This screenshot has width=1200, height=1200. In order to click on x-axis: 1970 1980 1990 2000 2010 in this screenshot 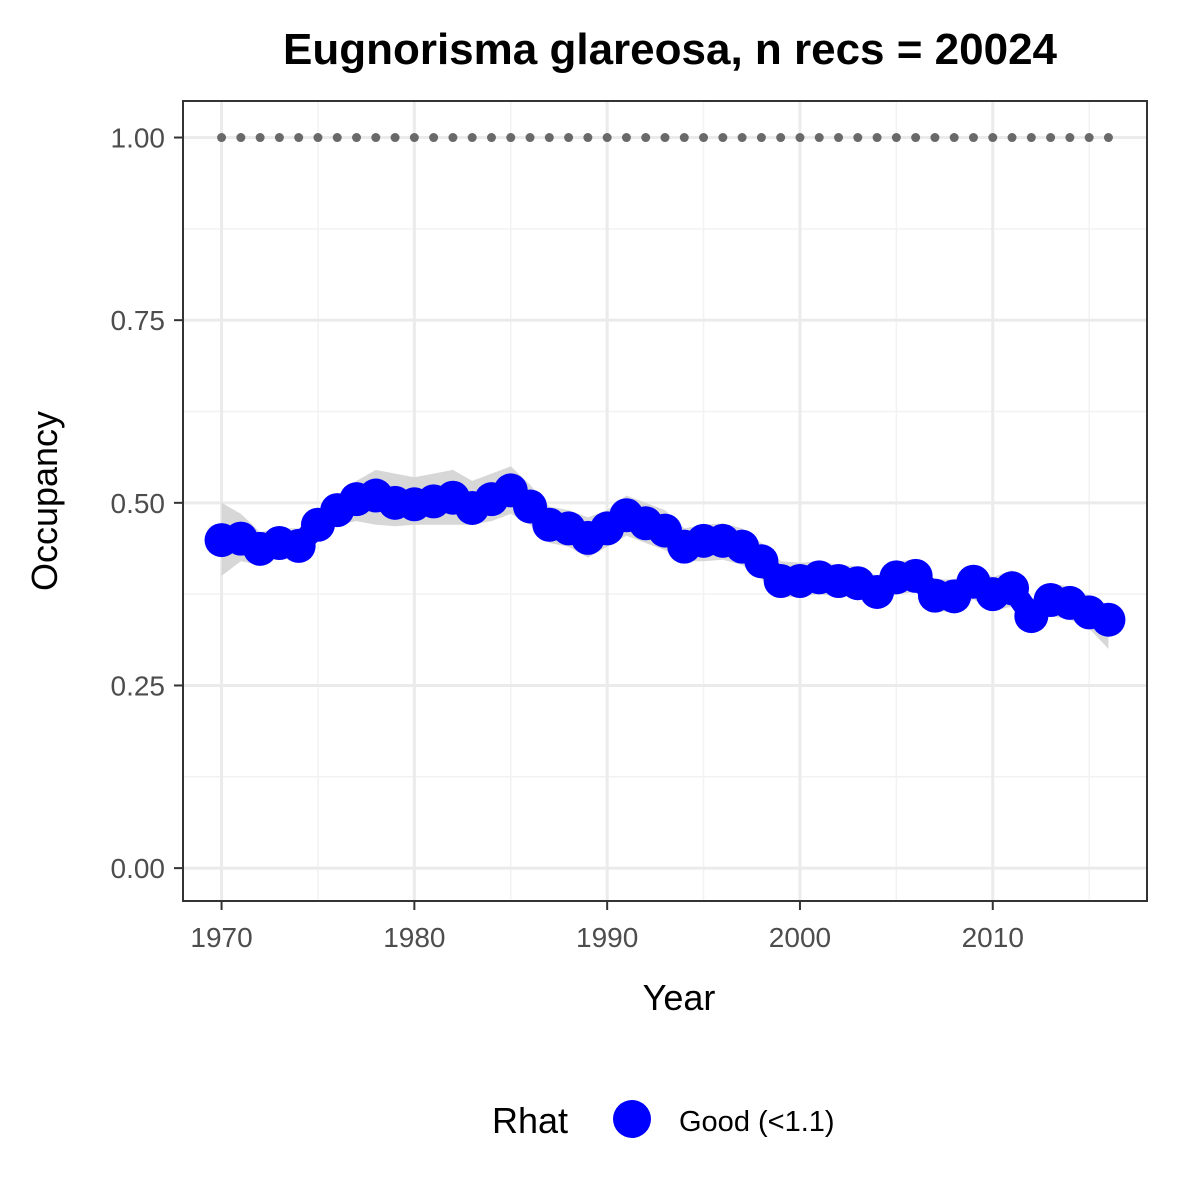, I will do `click(607, 927)`.